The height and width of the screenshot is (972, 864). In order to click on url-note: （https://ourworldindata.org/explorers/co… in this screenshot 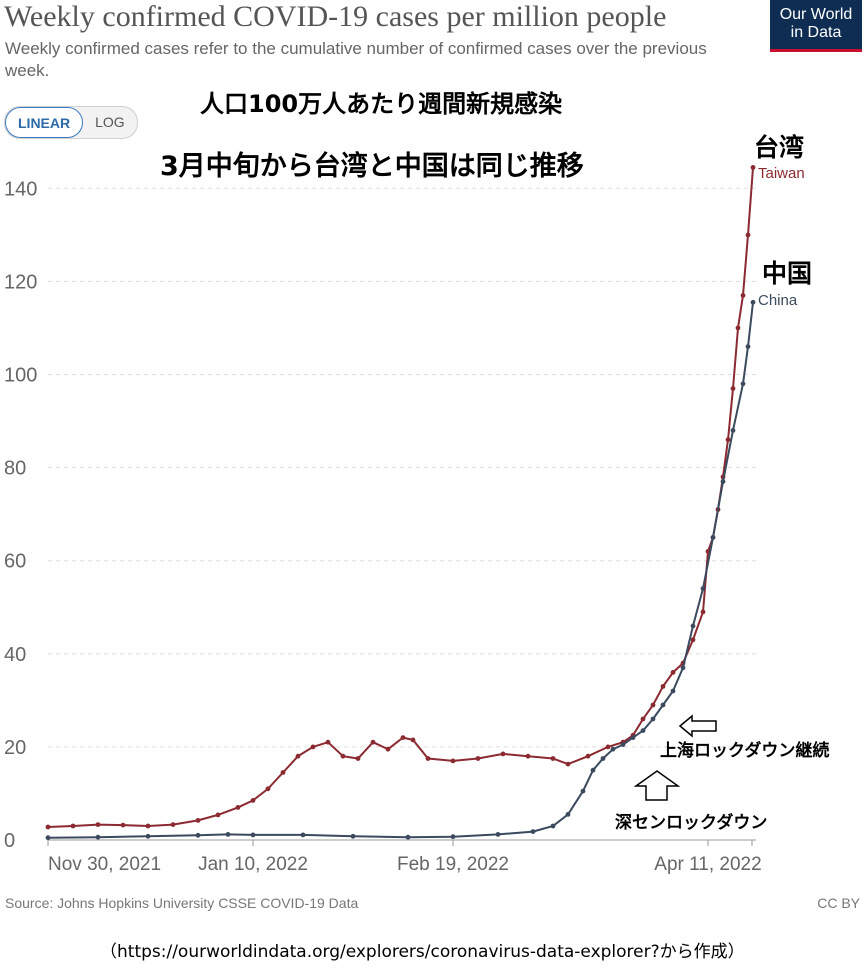, I will do `click(422, 952)`.